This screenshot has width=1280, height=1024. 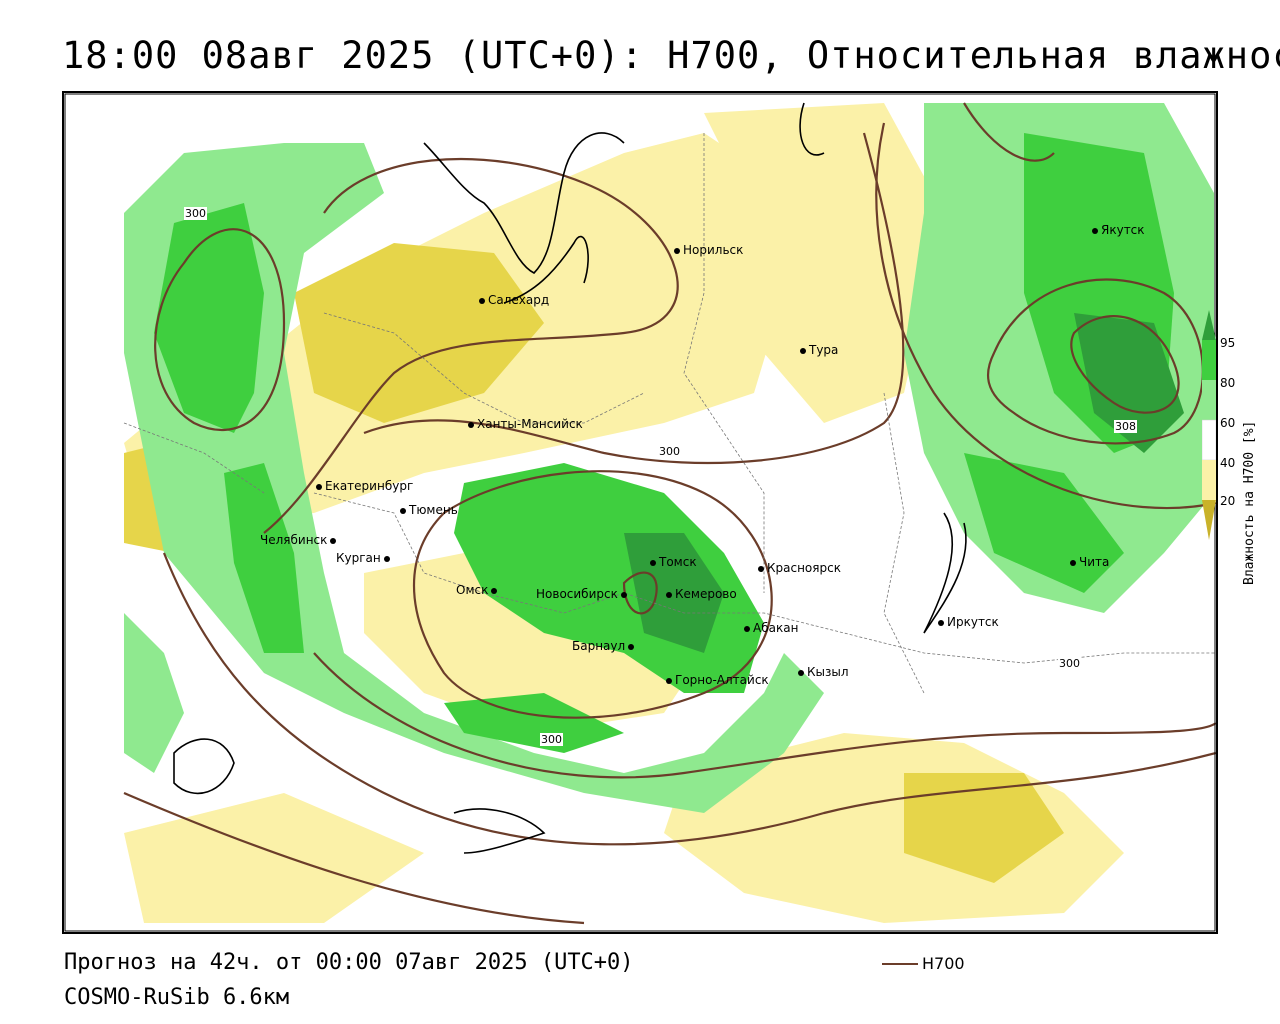 I want to click on city-gorno-altaysk: Горно-Алтайск, so click(x=717, y=680).